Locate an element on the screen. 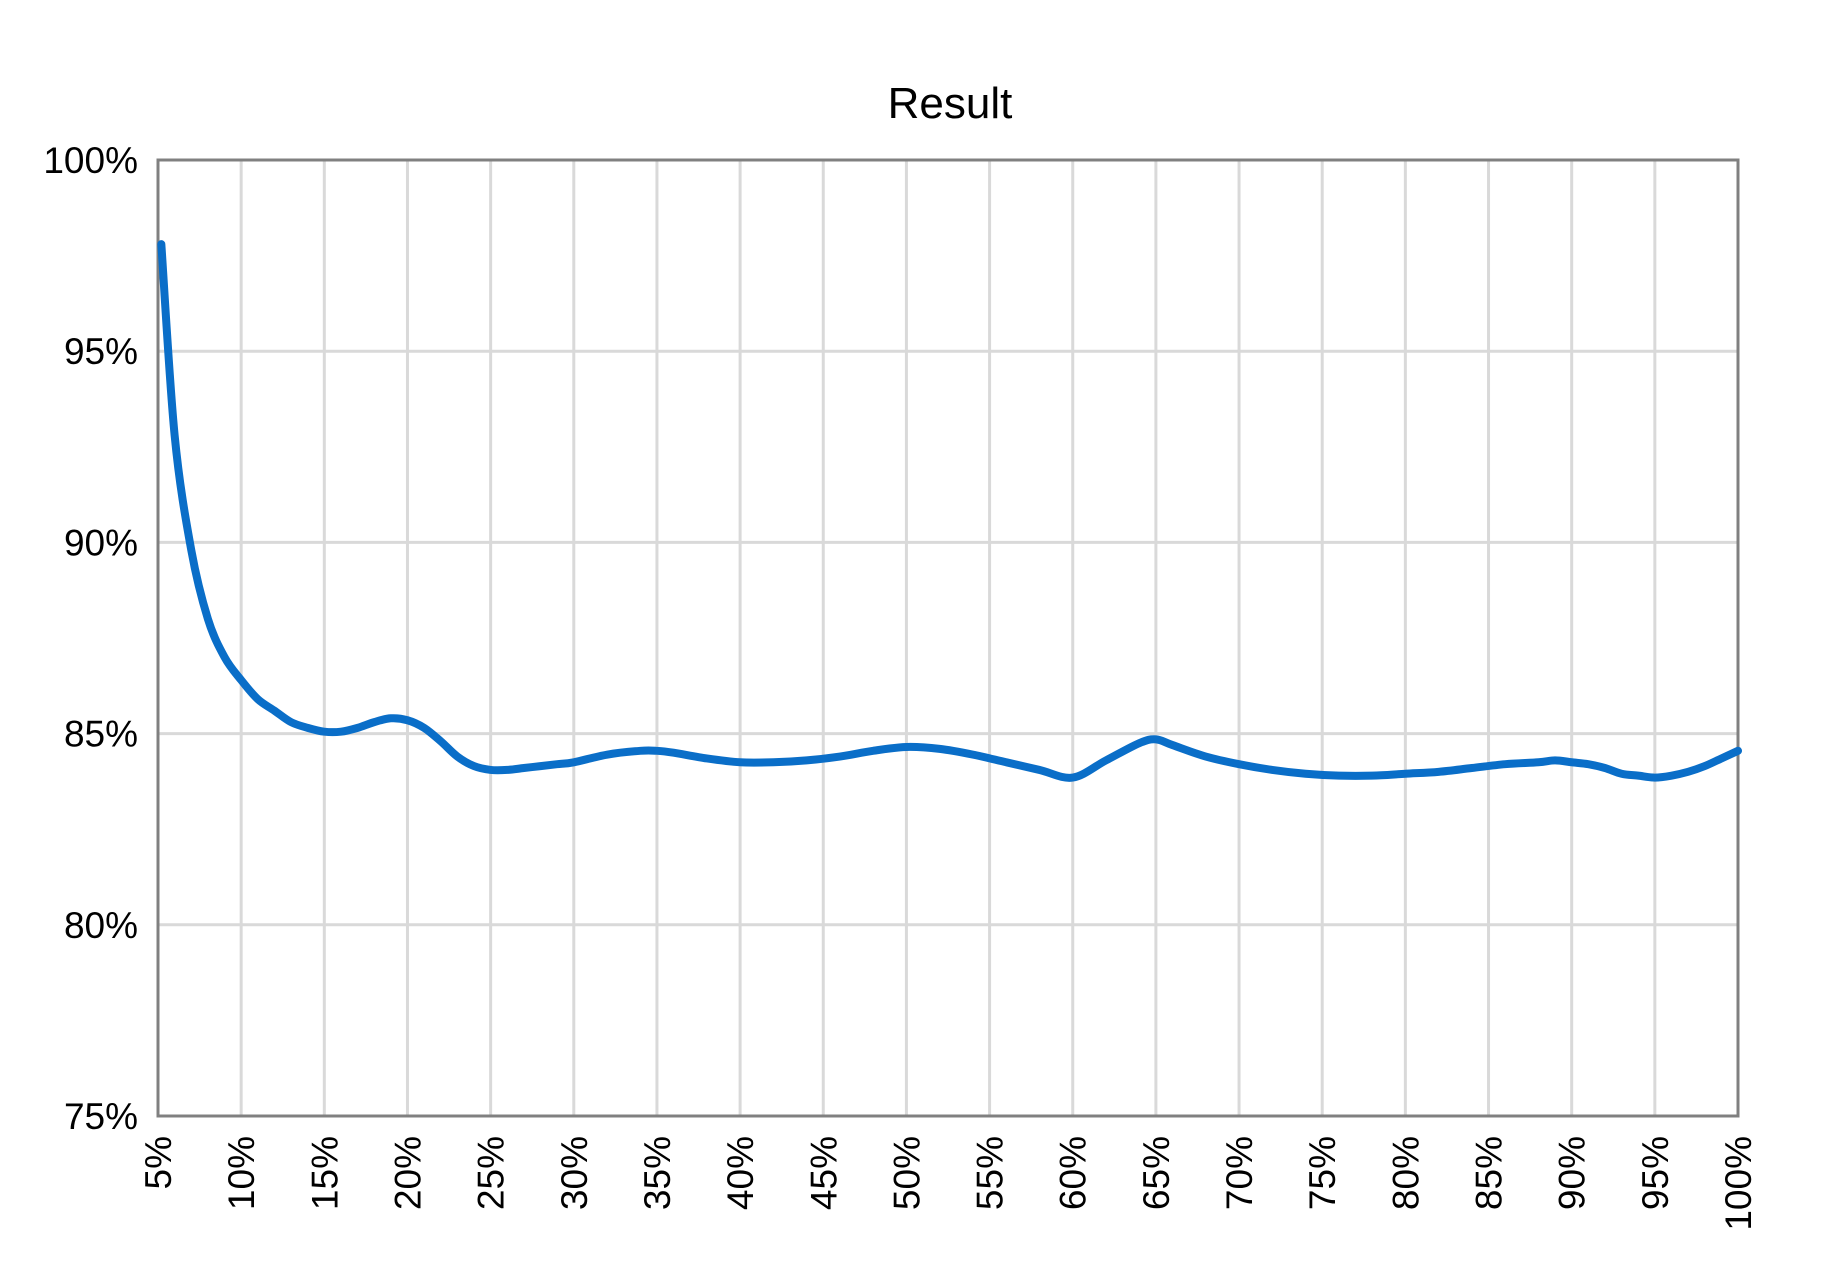 Image resolution: width=1821 pixels, height=1281 pixels. y-tick-label: 95% is located at coordinates (101, 351).